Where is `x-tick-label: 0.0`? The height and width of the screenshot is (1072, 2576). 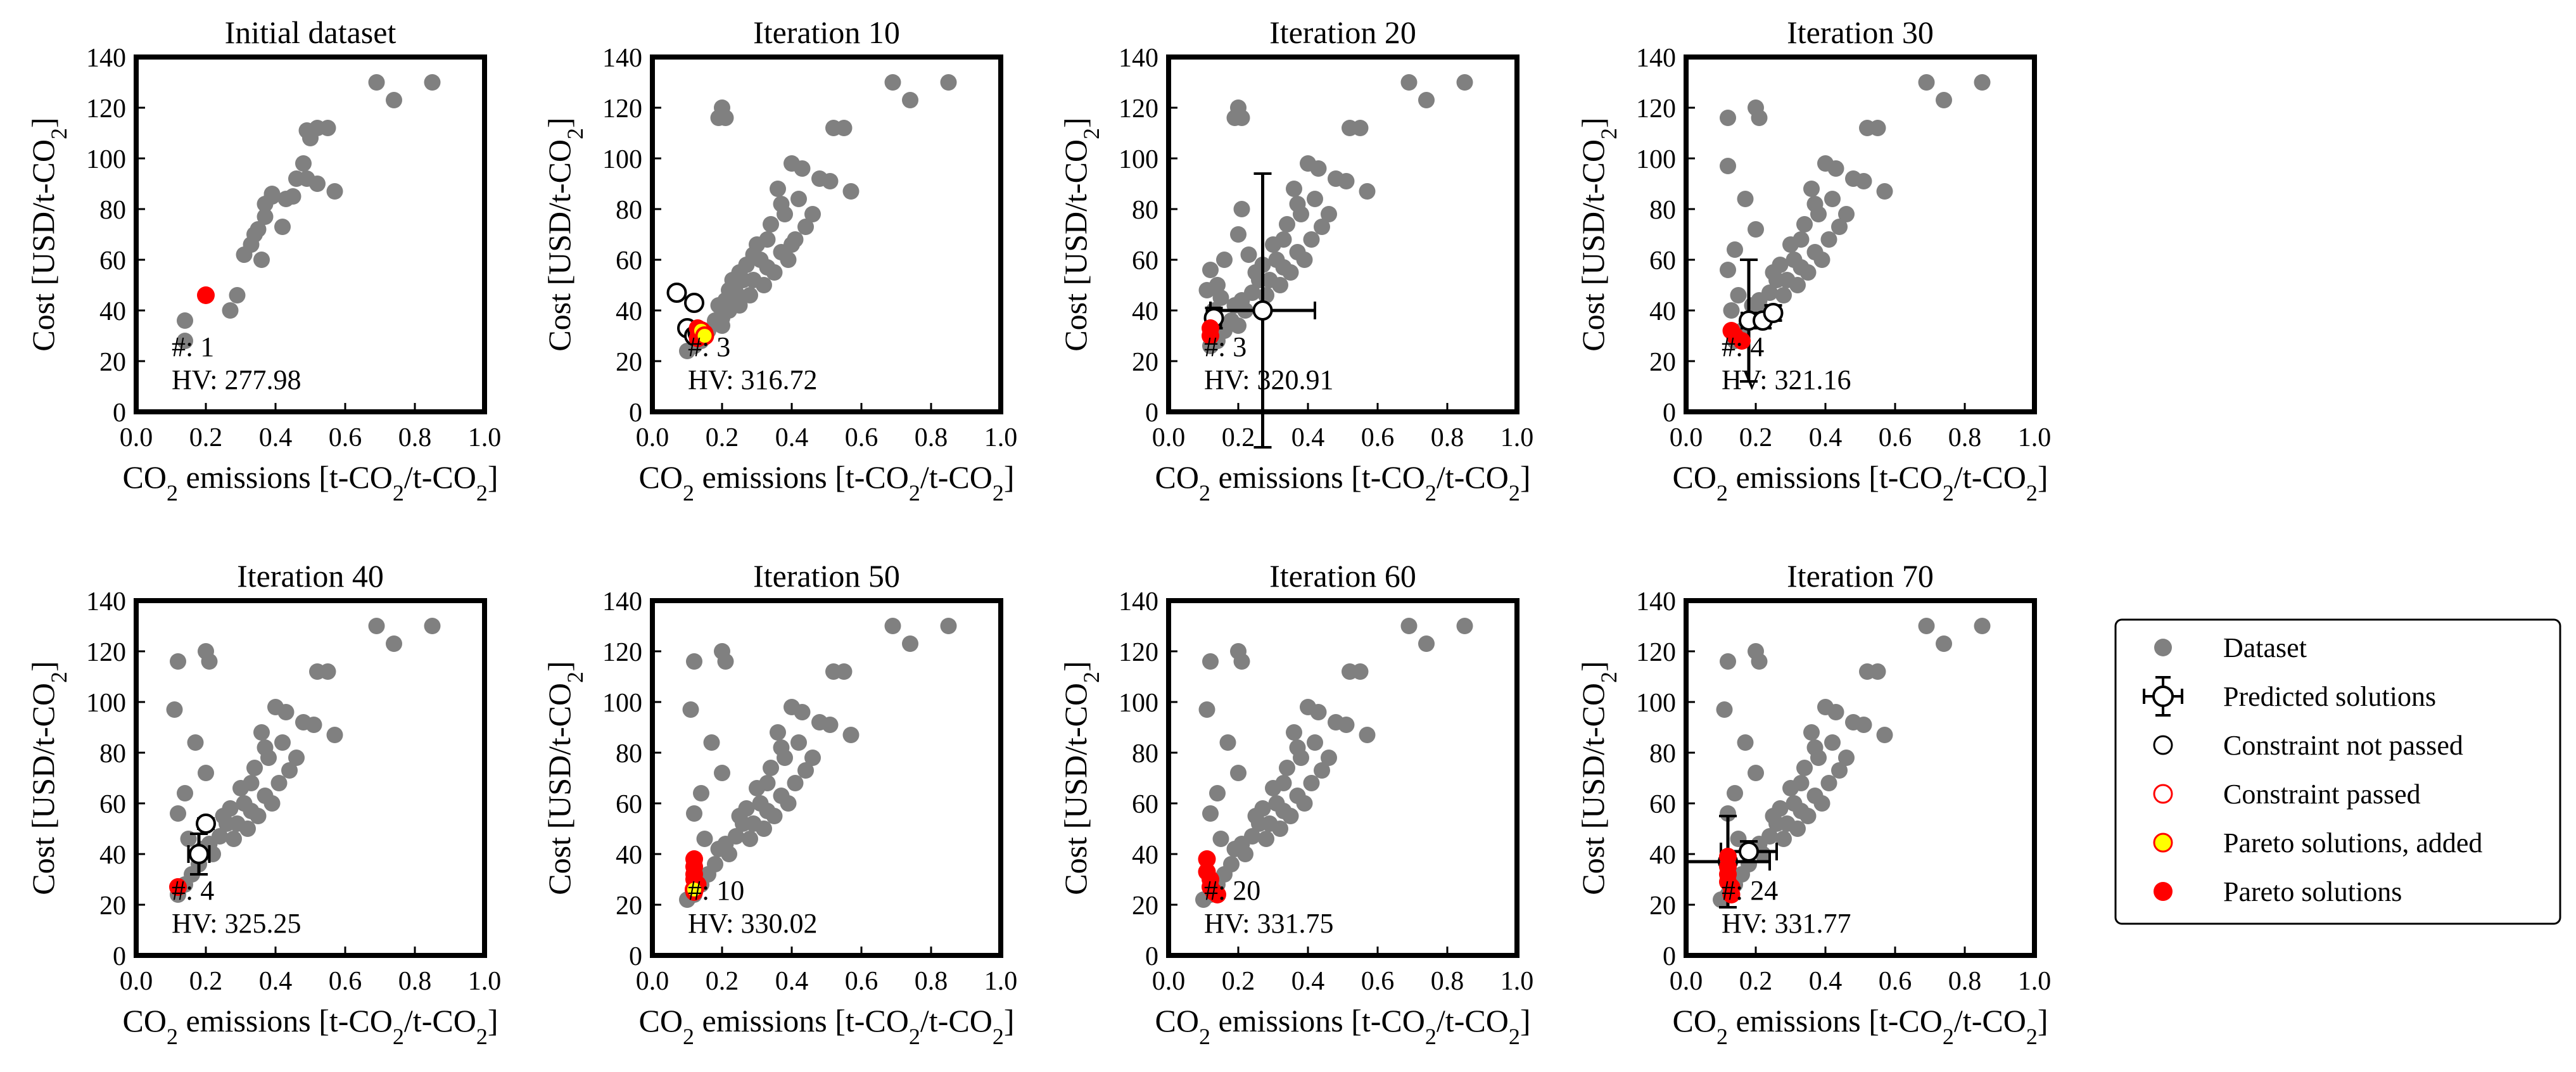
x-tick-label: 0.0 is located at coordinates (1169, 438).